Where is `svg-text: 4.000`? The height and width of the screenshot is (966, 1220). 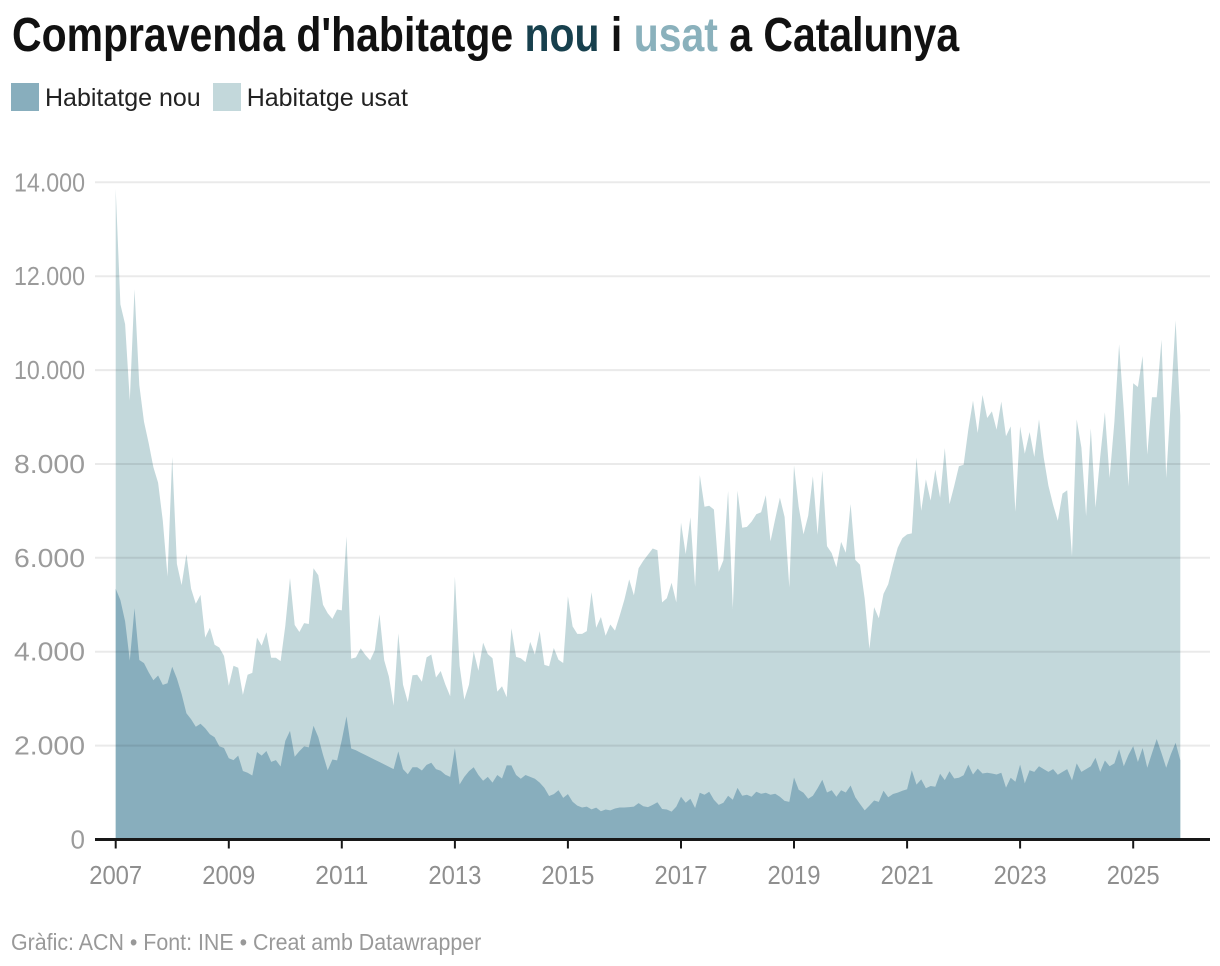
svg-text: 4.000 is located at coordinates (49, 652).